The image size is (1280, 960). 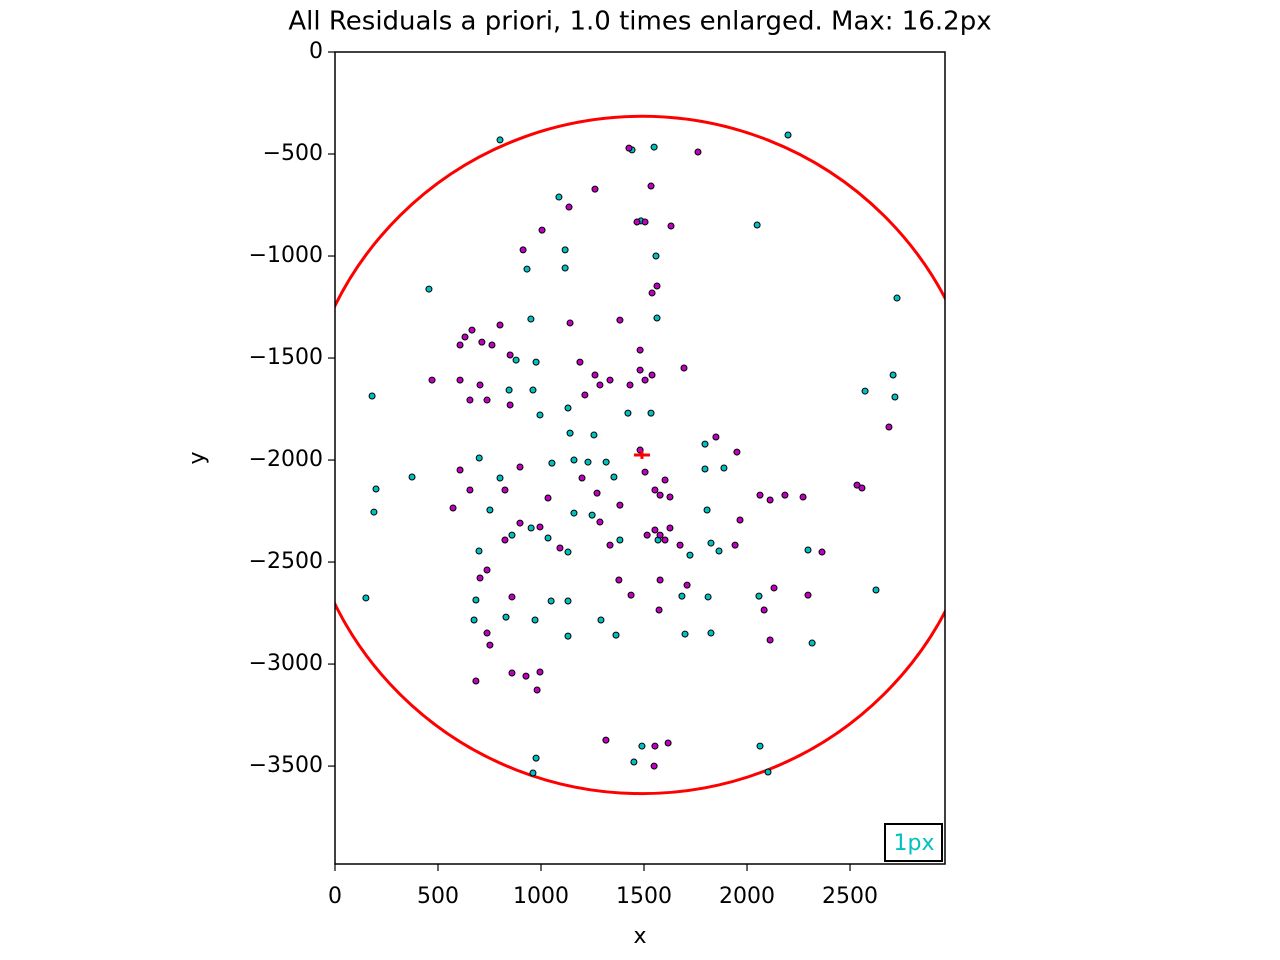 What do you see at coordinates (286, 663) in the screenshot?
I see `y-tick-label: −3000` at bounding box center [286, 663].